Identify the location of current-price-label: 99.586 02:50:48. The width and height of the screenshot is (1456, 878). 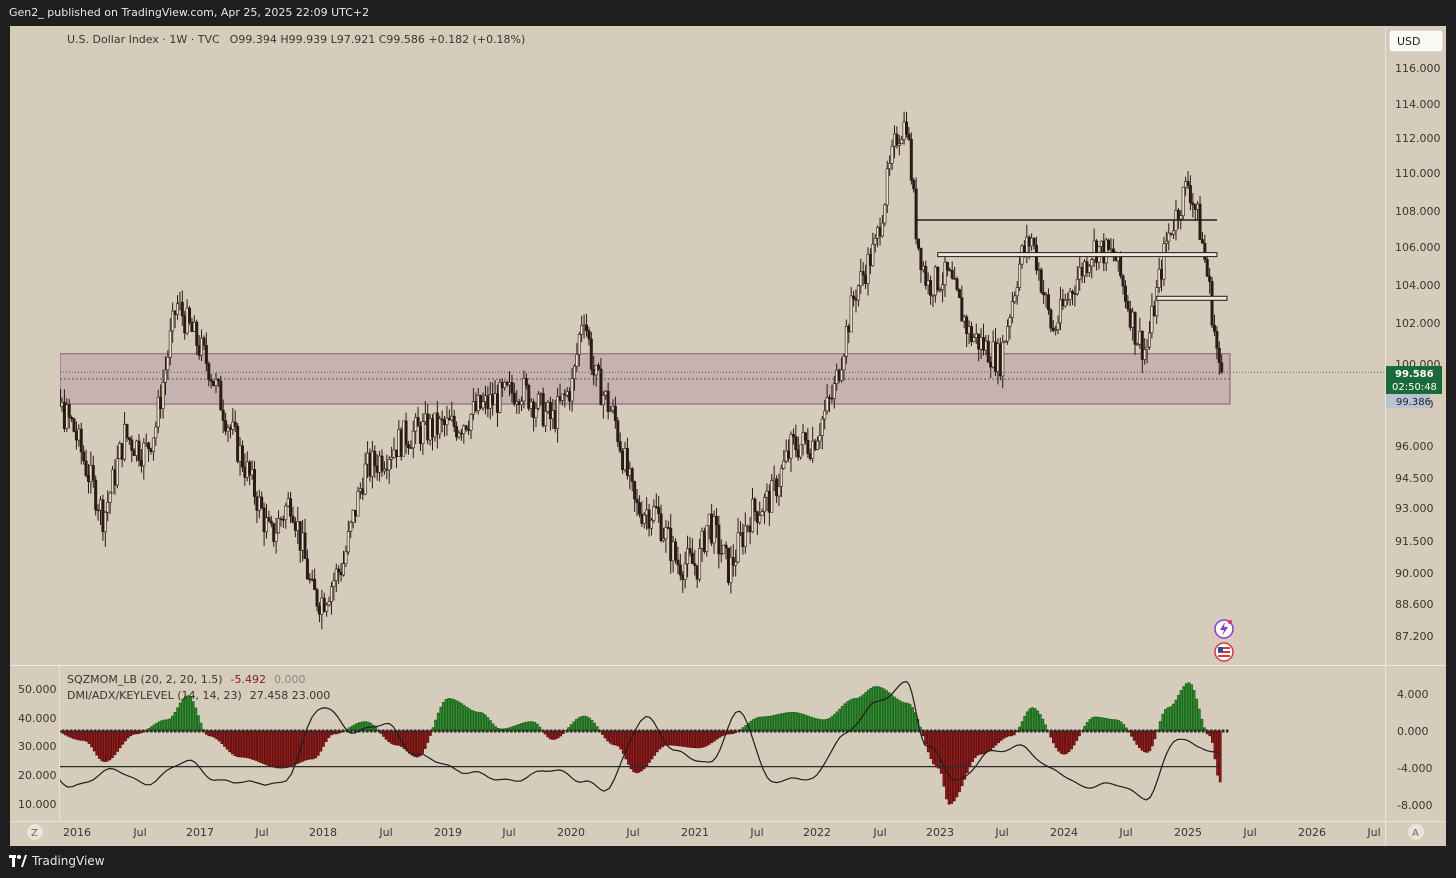
(1414, 380).